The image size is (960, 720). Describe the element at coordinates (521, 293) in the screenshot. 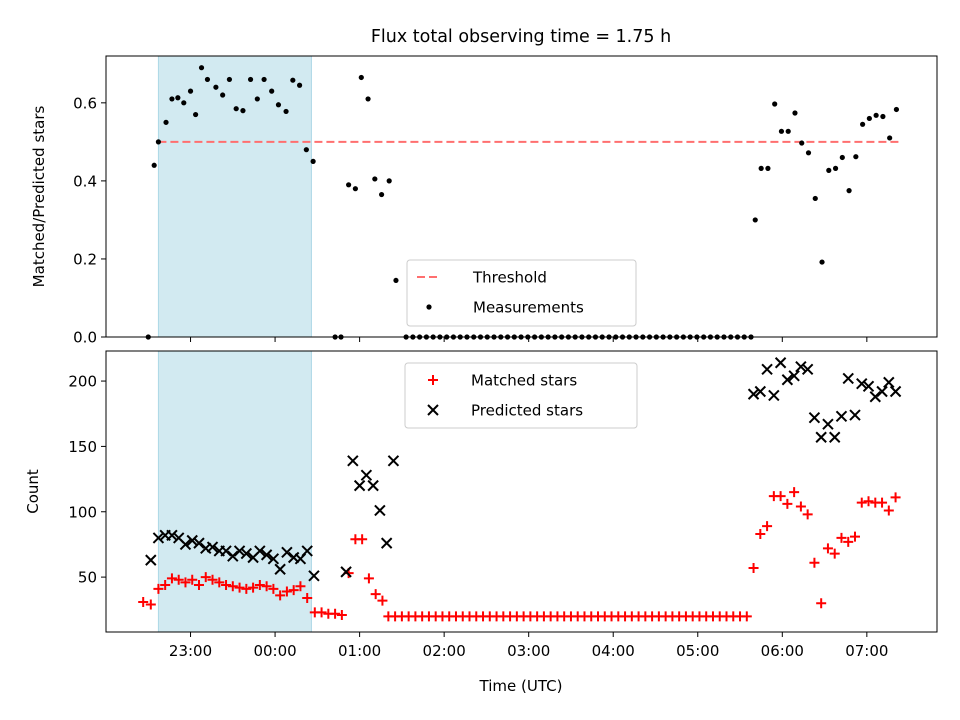

I see `ratio-legend: Threshold Measurements` at that location.